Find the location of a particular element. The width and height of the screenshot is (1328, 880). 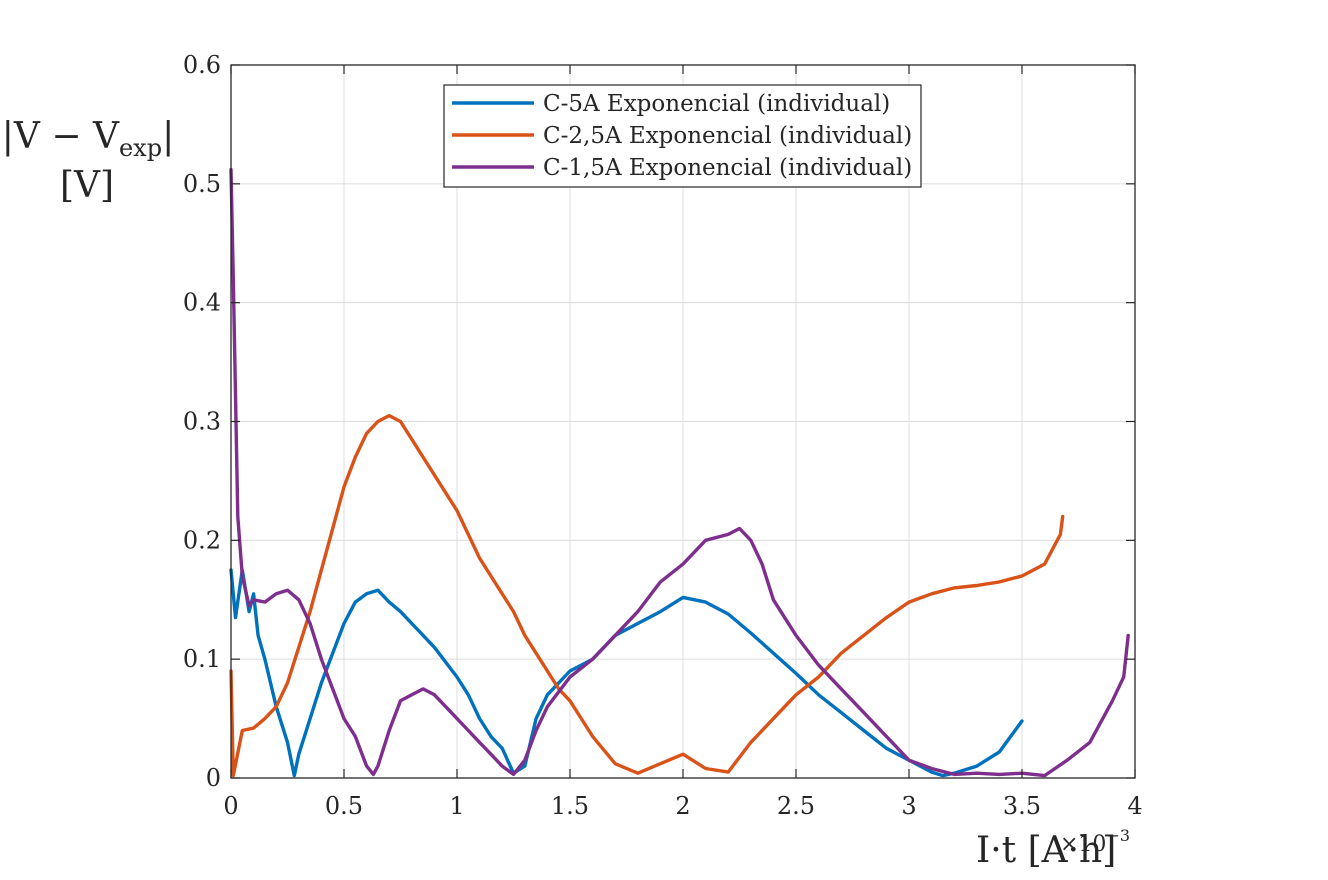

legend-label-2: C-2,5A Exponencial (individual) is located at coordinates (727, 136).